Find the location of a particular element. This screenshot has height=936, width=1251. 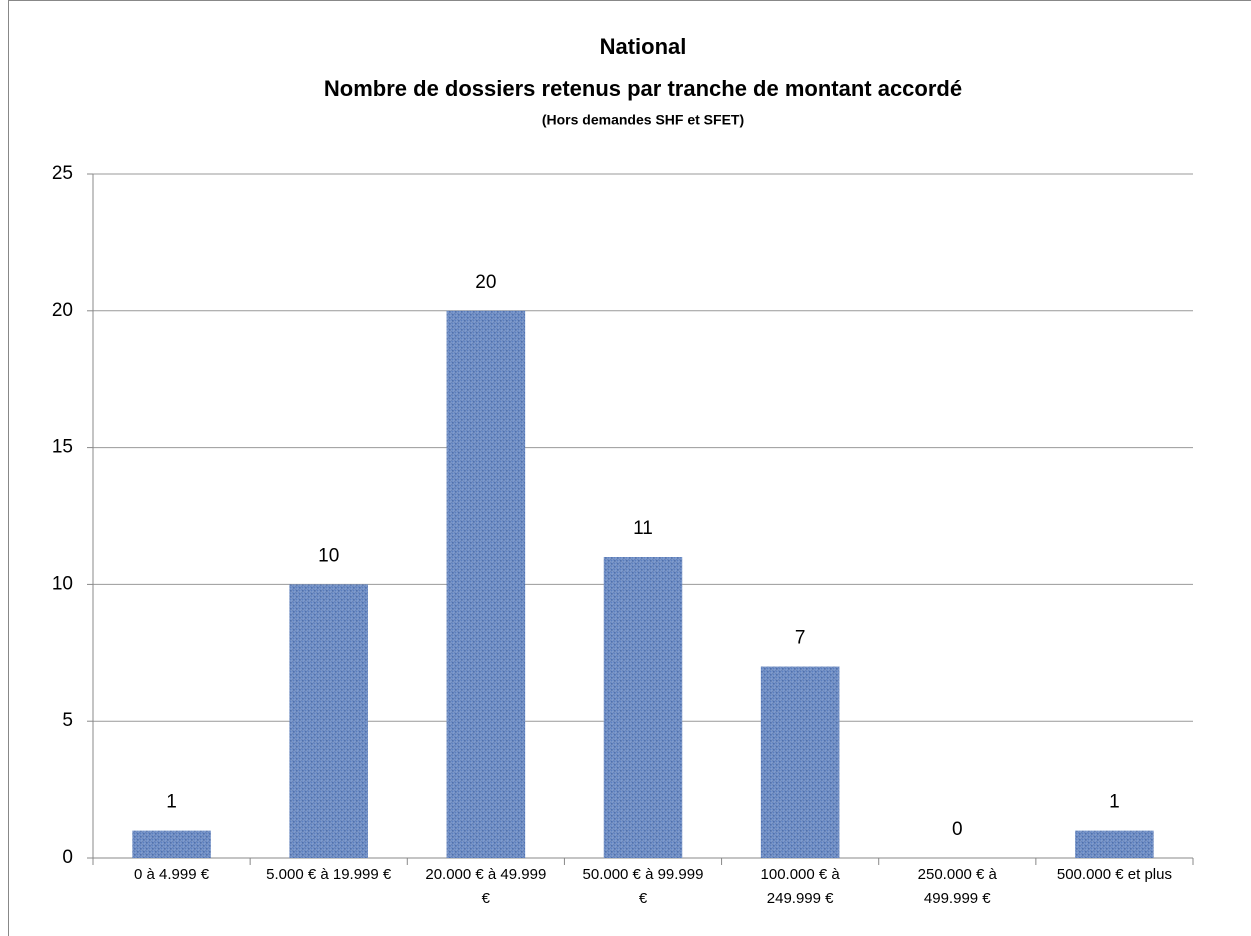

x-tick-label: 50.000 € à 99.999 € is located at coordinates (643, 886).